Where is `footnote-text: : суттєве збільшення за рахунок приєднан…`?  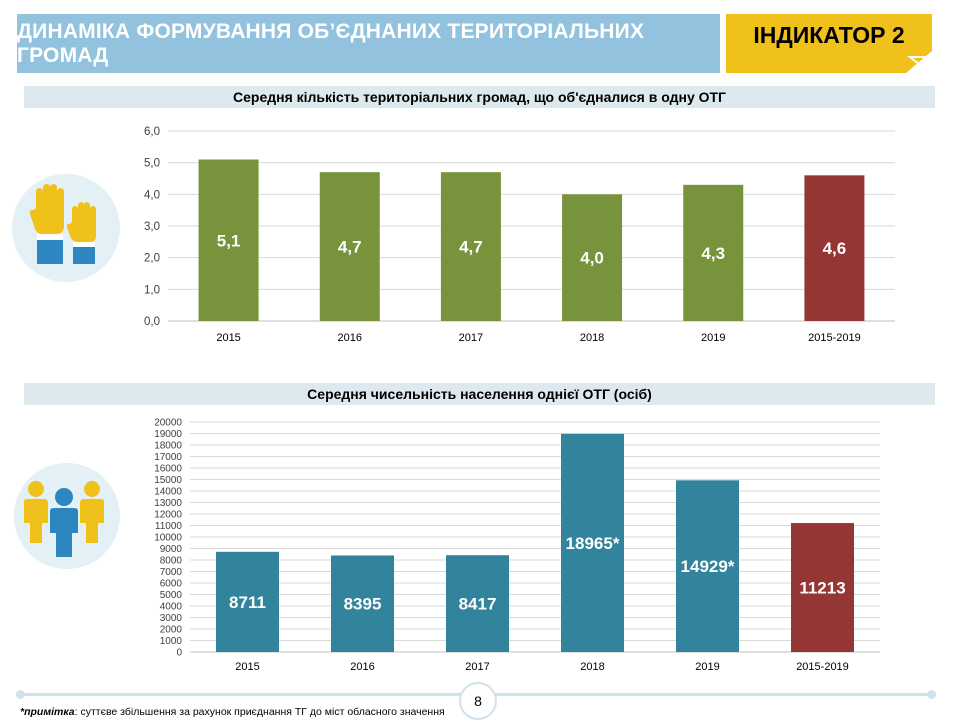 footnote-text: : суттєве збільшення за рахунок приєднан… is located at coordinates (259, 712).